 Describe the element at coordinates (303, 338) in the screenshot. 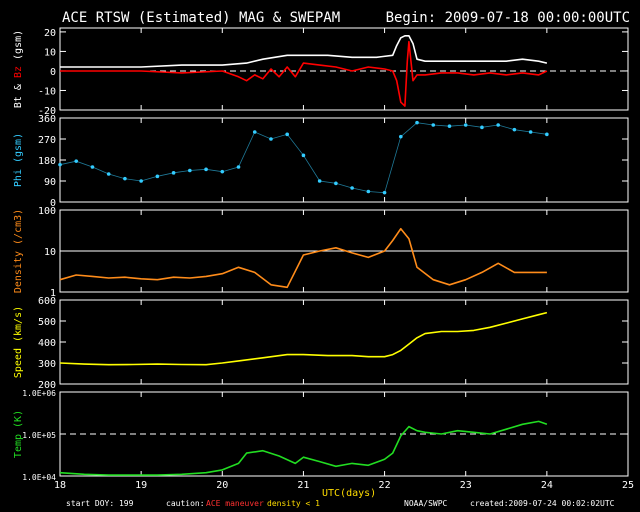

I see `series-speed` at that location.